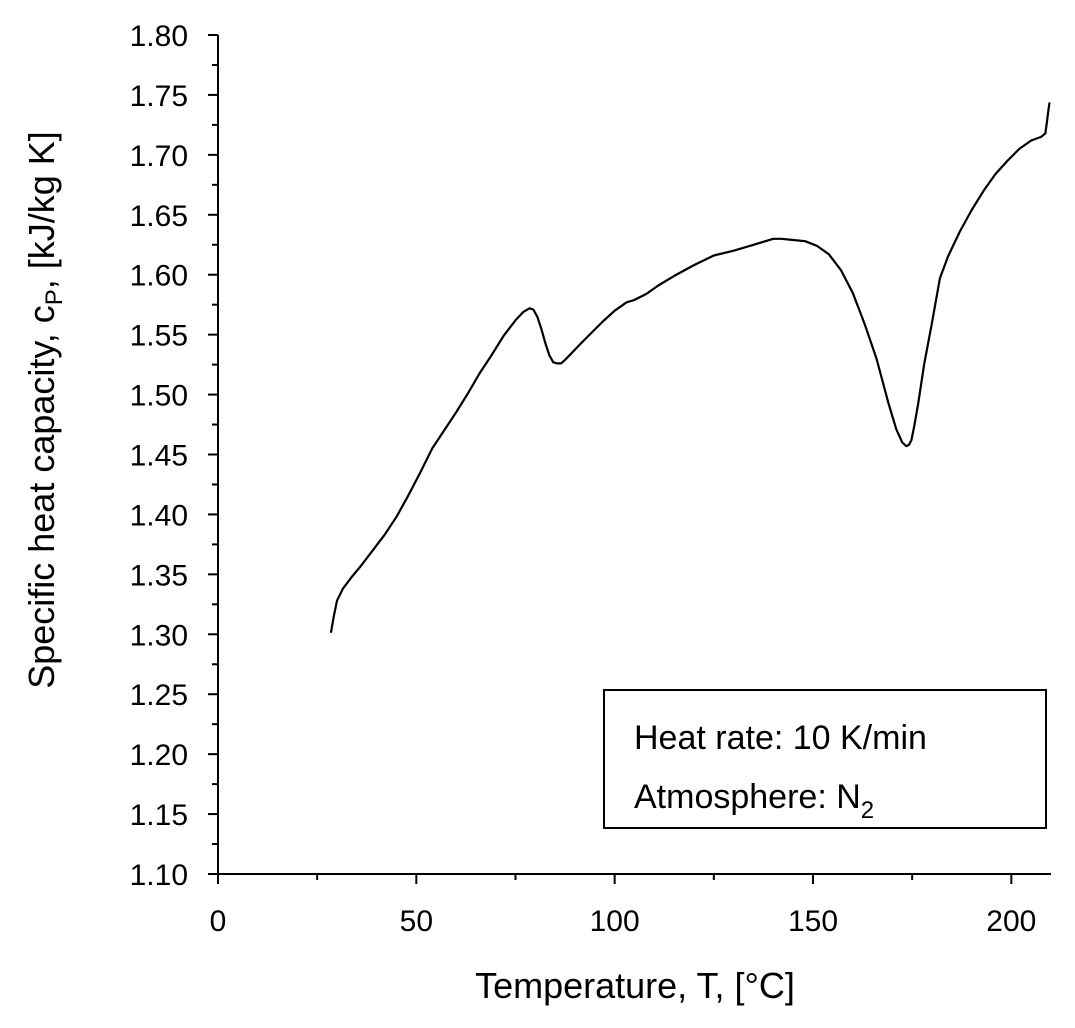 This screenshot has width=1075, height=1028. I want to click on x-axis-title: Temperature, T, [°C], so click(635, 985).